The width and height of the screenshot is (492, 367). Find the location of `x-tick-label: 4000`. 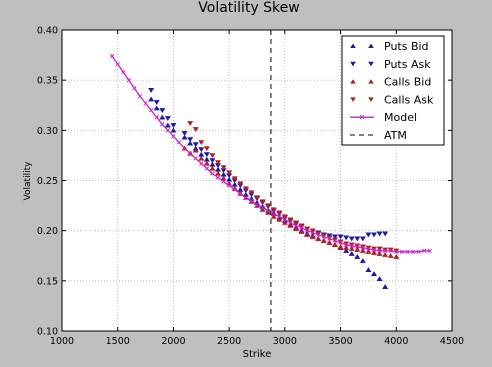

x-tick-label: 4000 is located at coordinates (396, 341).